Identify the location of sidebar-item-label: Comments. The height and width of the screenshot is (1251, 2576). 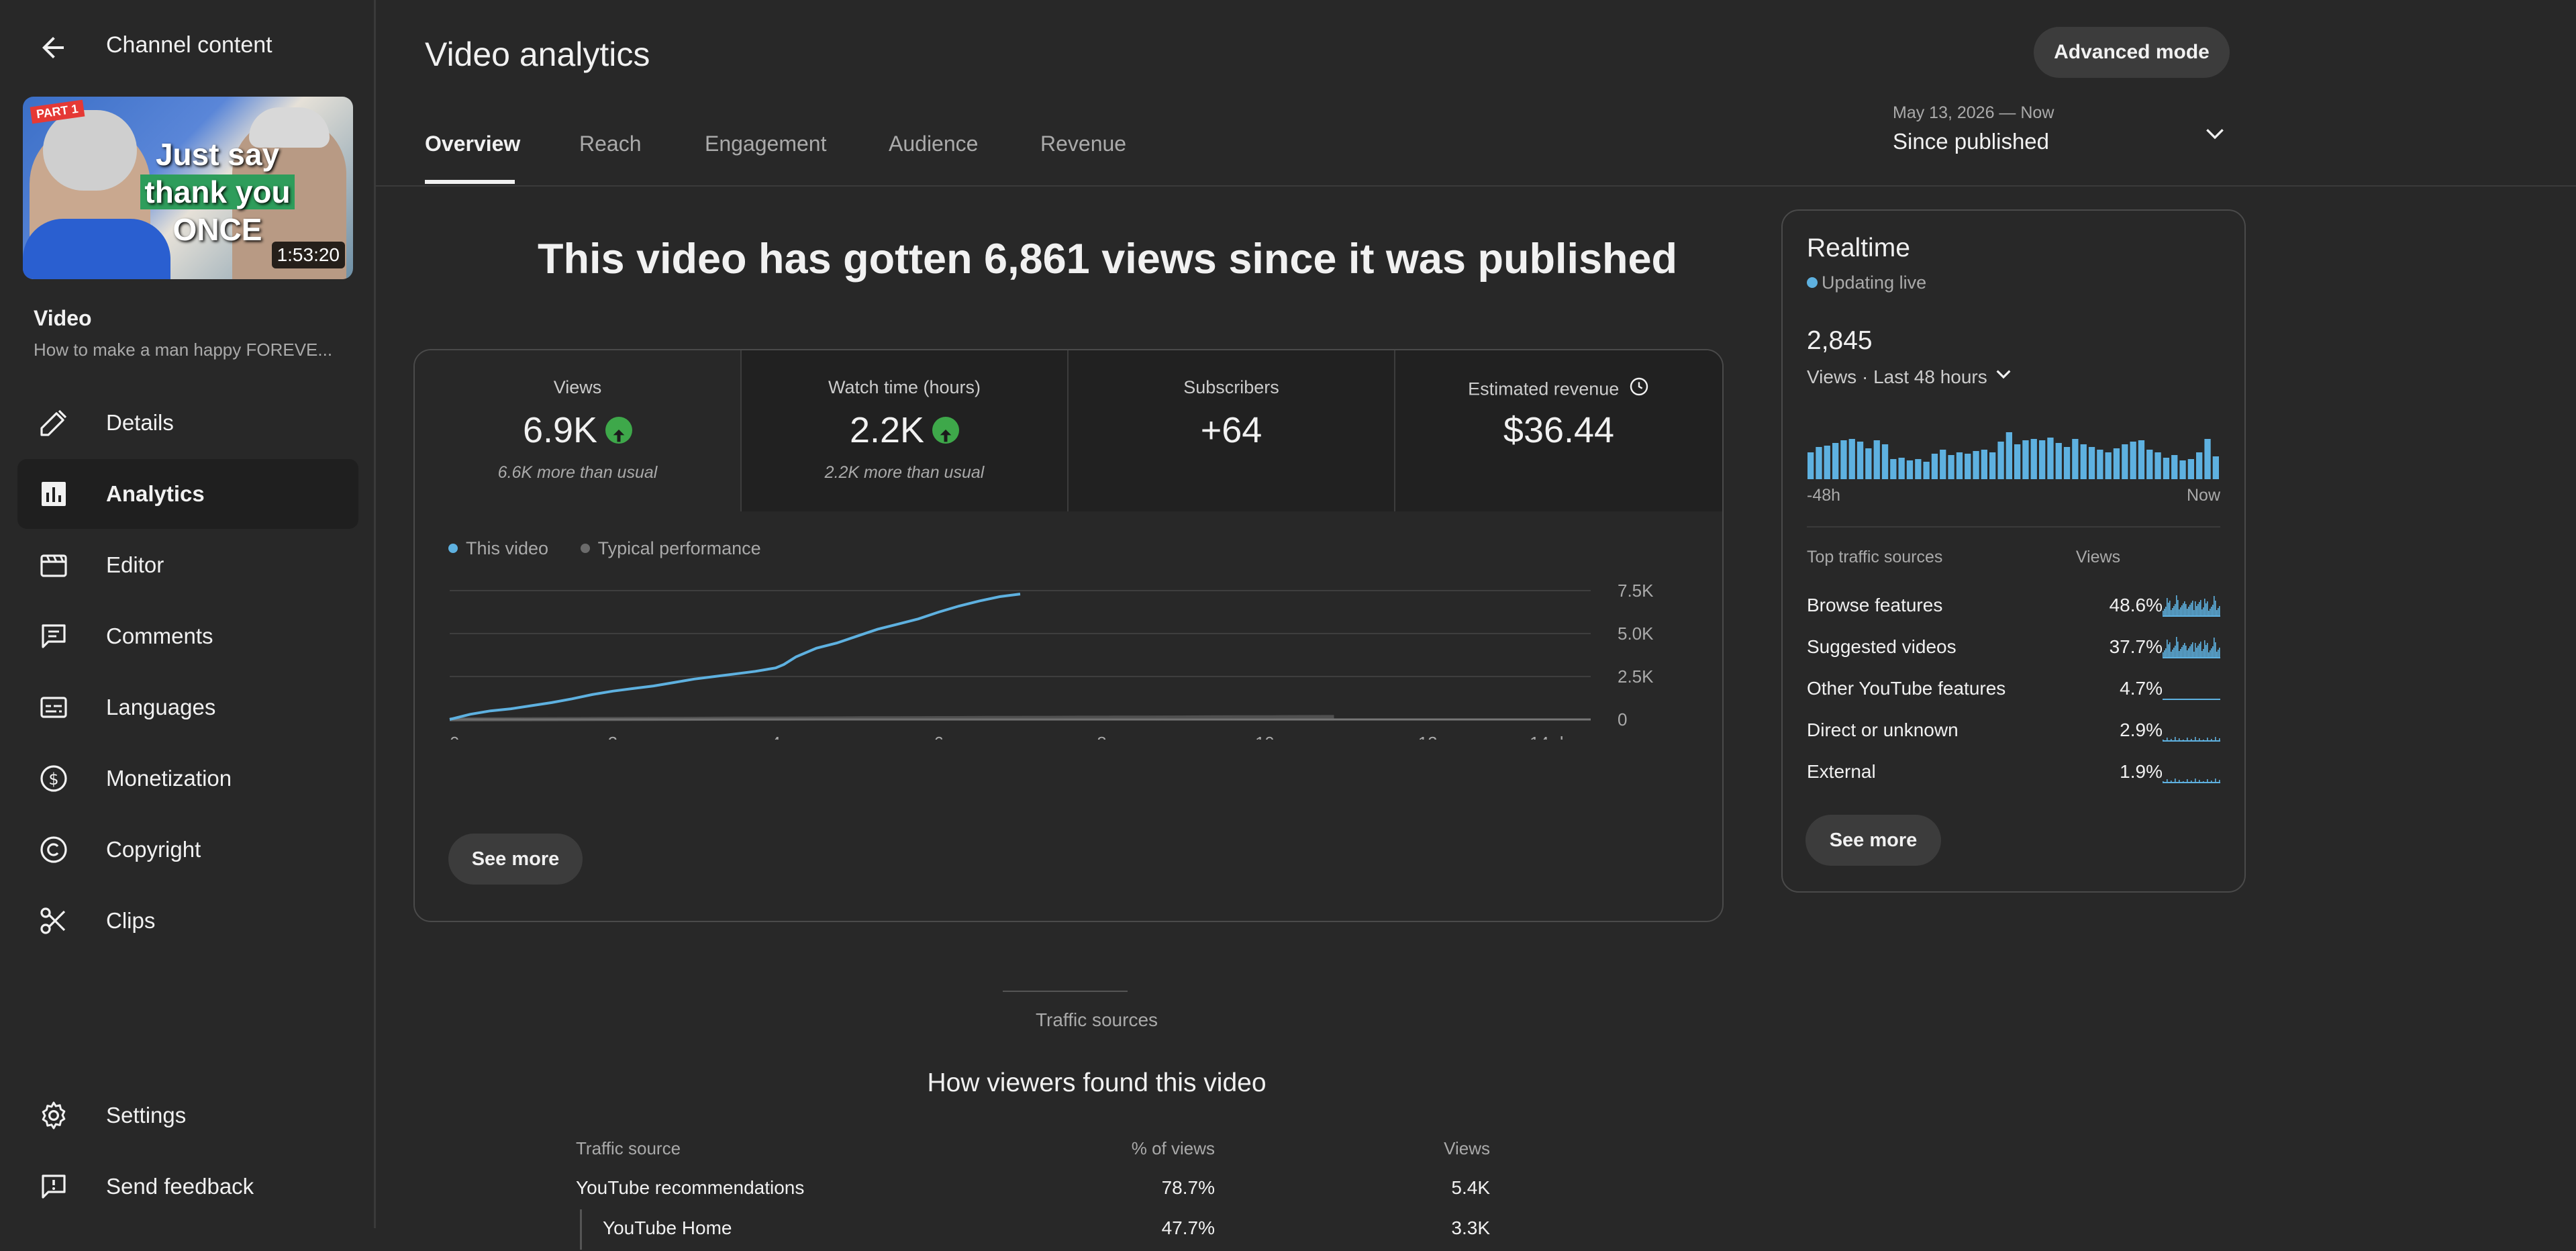
(159, 635).